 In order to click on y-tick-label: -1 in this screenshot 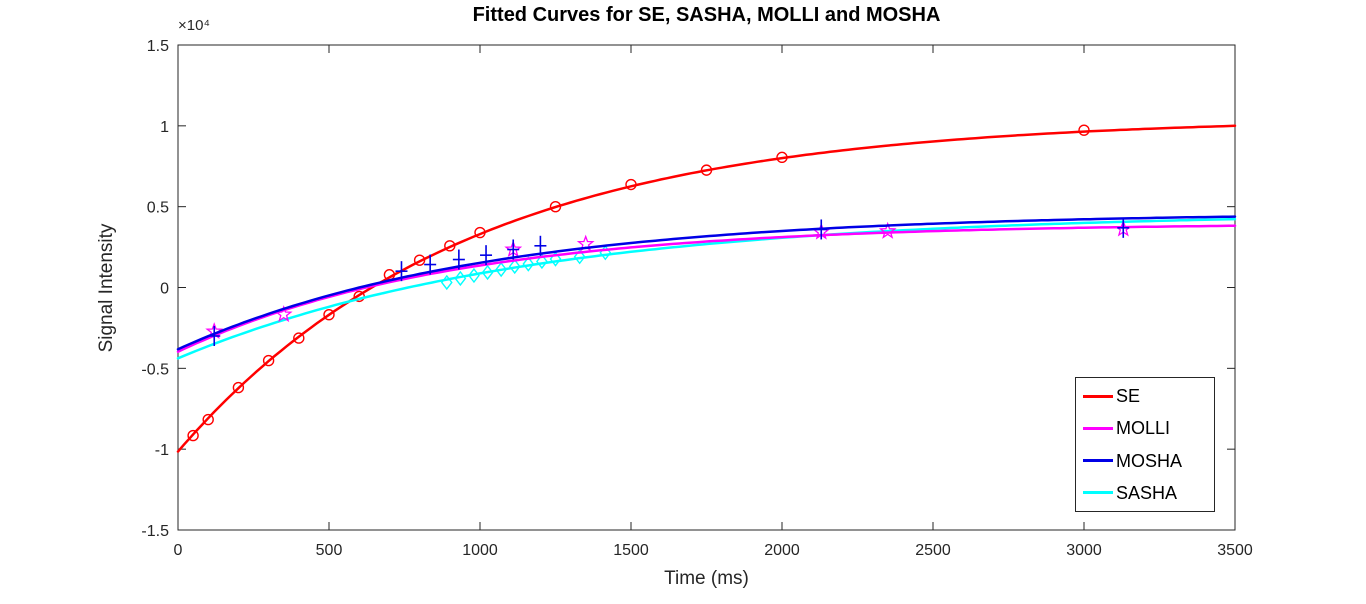, I will do `click(162, 450)`.